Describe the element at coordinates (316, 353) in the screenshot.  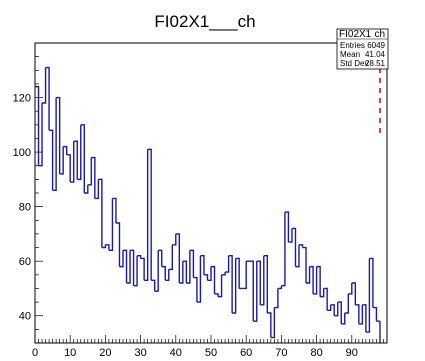
I see `x-tick-label: 80` at that location.